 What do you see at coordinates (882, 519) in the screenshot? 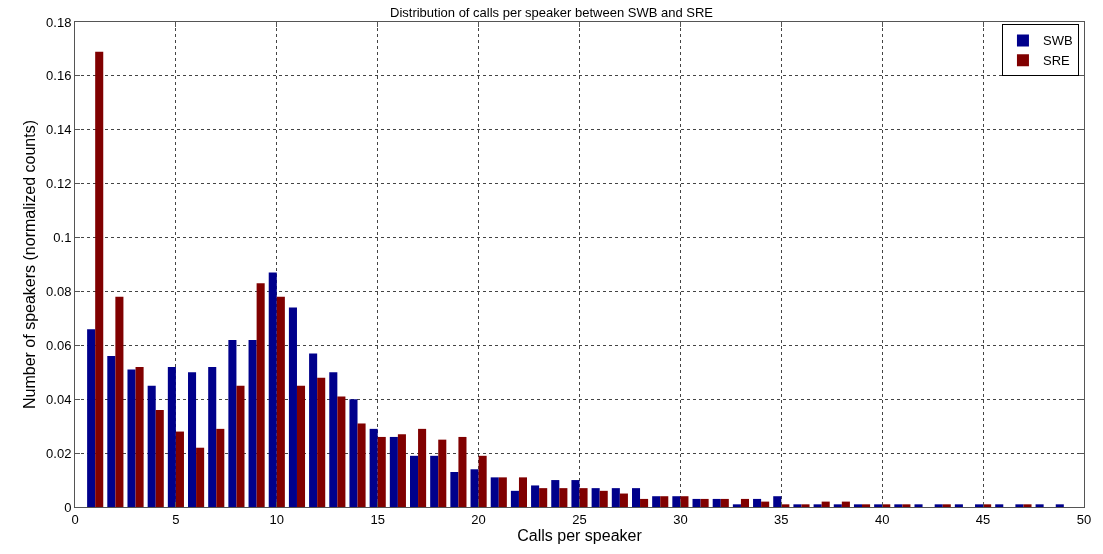
I see `x-tick-label: 40` at bounding box center [882, 519].